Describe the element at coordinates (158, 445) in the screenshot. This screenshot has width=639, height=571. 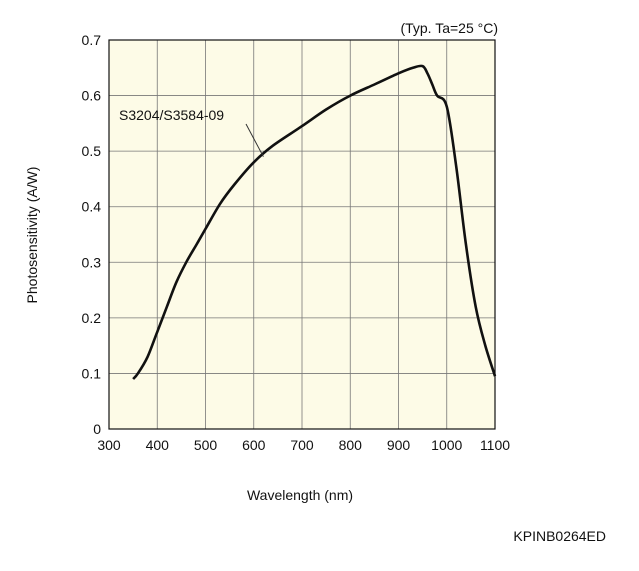
I see `x-tick-label: 400` at that location.